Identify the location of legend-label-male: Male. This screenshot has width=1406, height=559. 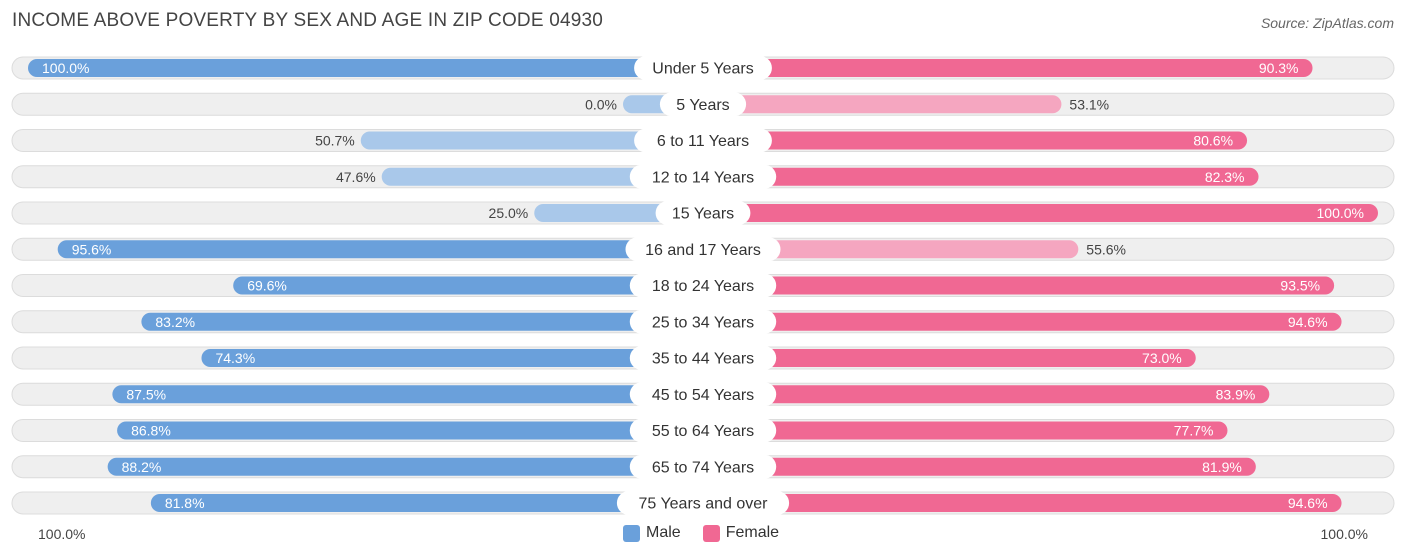
(663, 532).